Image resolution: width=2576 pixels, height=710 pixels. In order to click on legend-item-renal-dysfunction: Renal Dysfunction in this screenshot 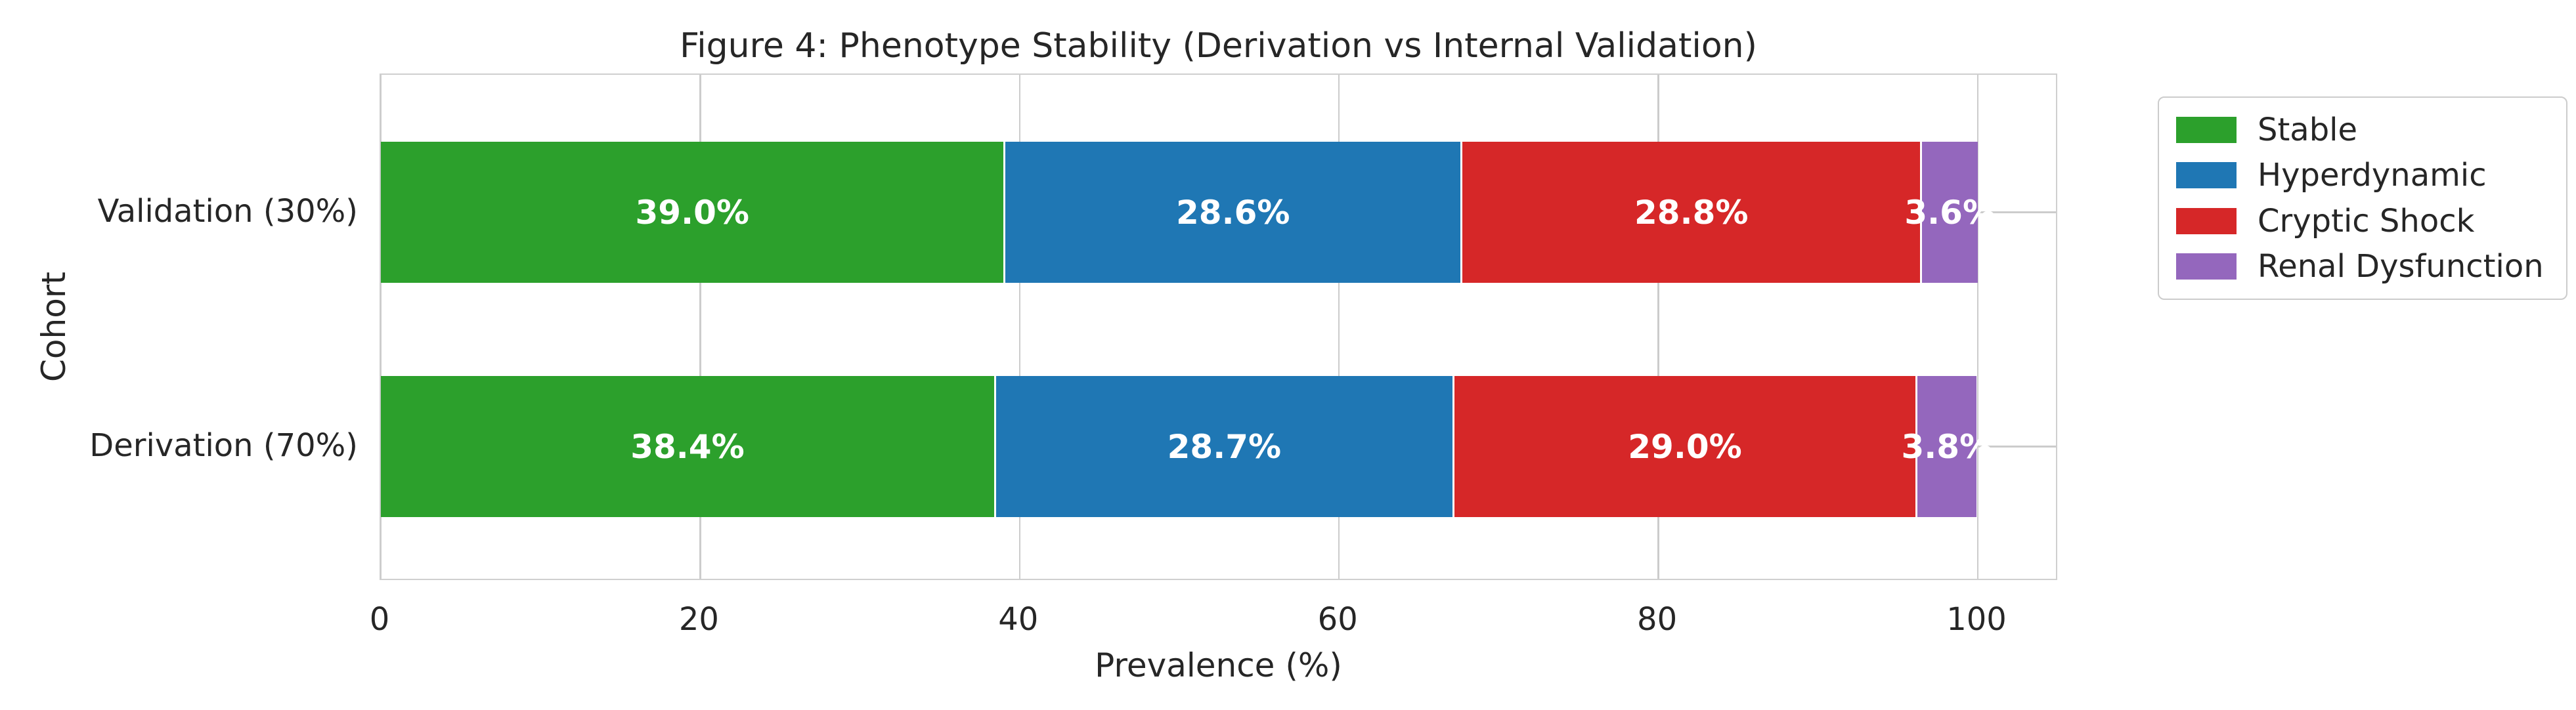, I will do `click(2362, 266)`.